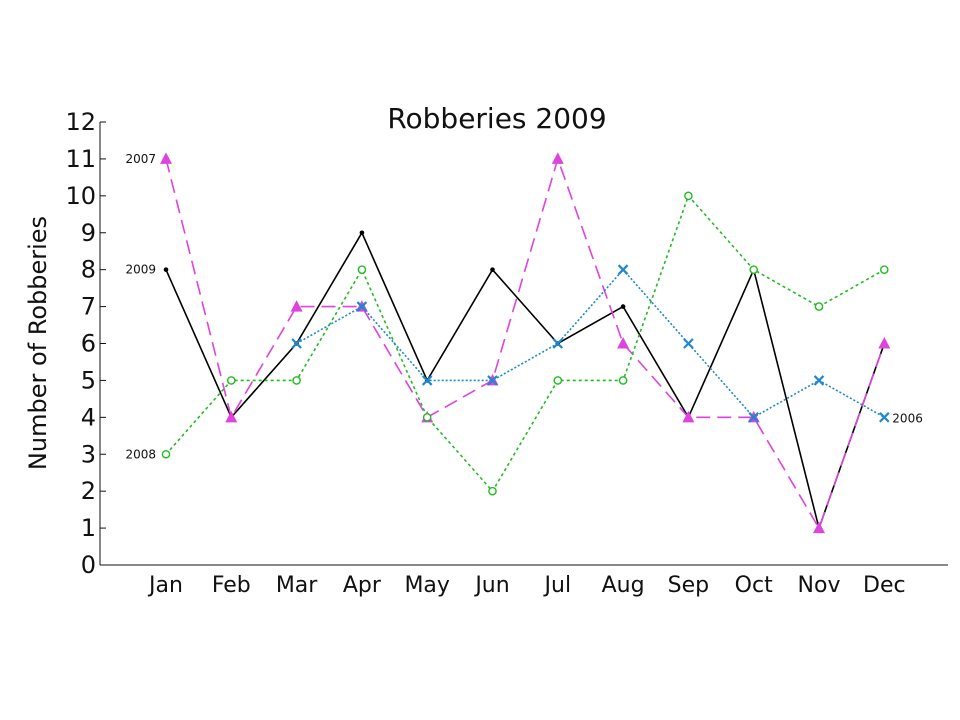 This screenshot has width=960, height=720. I want to click on series-label-2008: 2008, so click(140, 454).